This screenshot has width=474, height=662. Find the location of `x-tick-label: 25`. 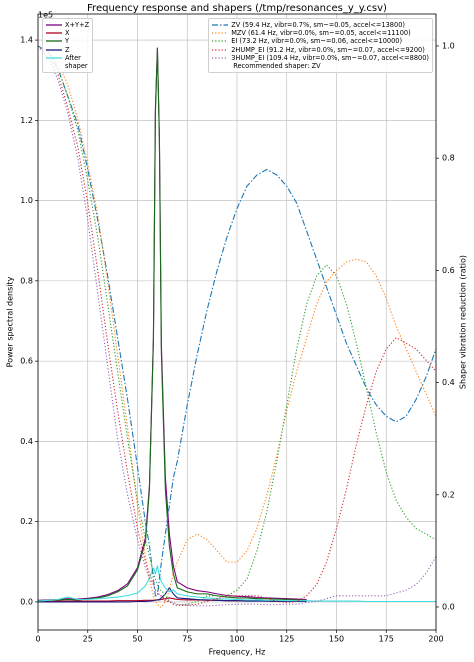

x-tick-label: 25 is located at coordinates (88, 639).